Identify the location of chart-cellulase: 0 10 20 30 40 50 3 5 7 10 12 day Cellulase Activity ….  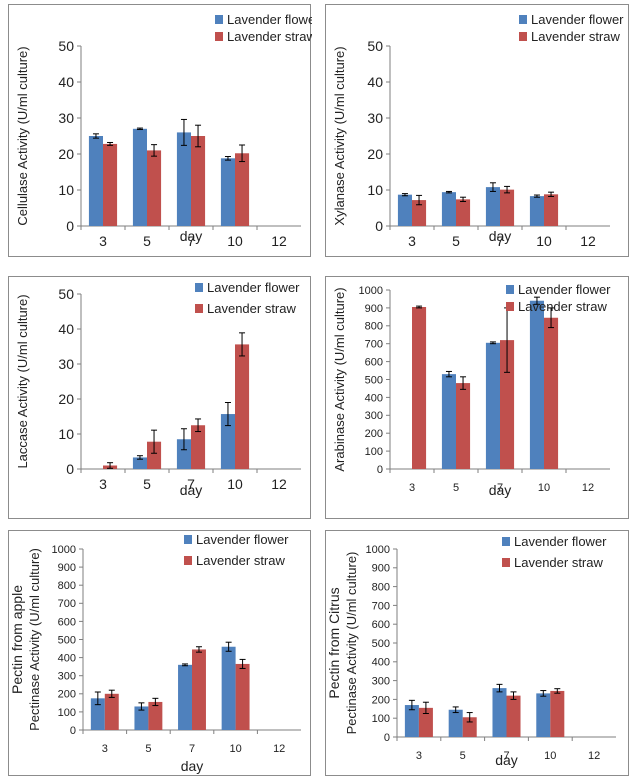
(167, 130).